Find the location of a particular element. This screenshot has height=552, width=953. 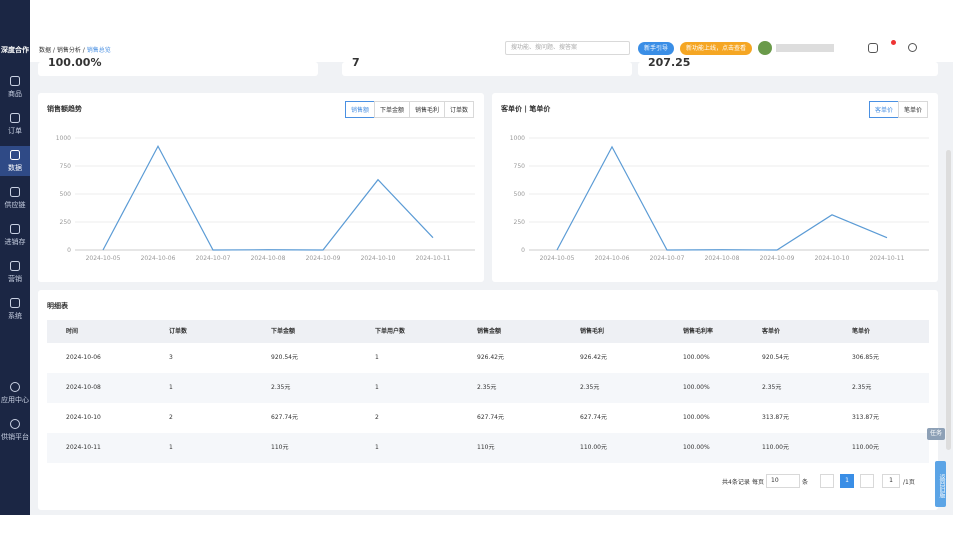

x-tick-label: 2024-10-06 is located at coordinates (158, 258).